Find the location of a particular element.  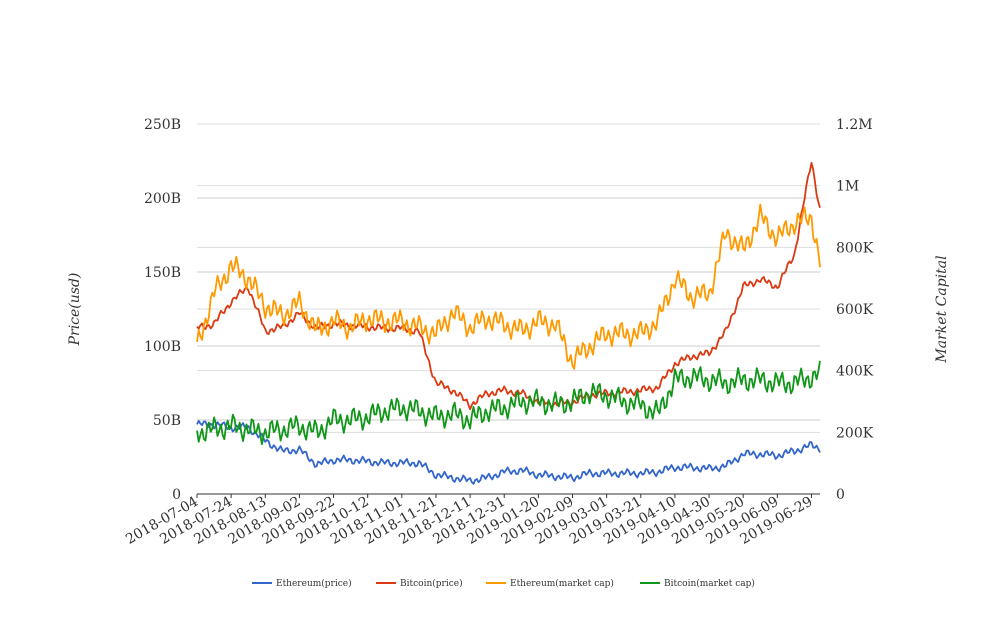

right-tick-label: 600K is located at coordinates (855, 310).